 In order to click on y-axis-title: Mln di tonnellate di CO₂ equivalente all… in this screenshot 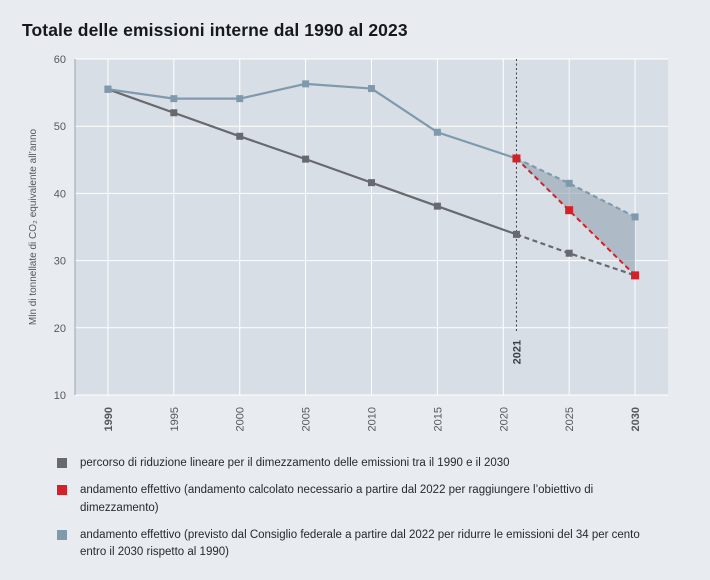, I will do `click(33, 226)`.